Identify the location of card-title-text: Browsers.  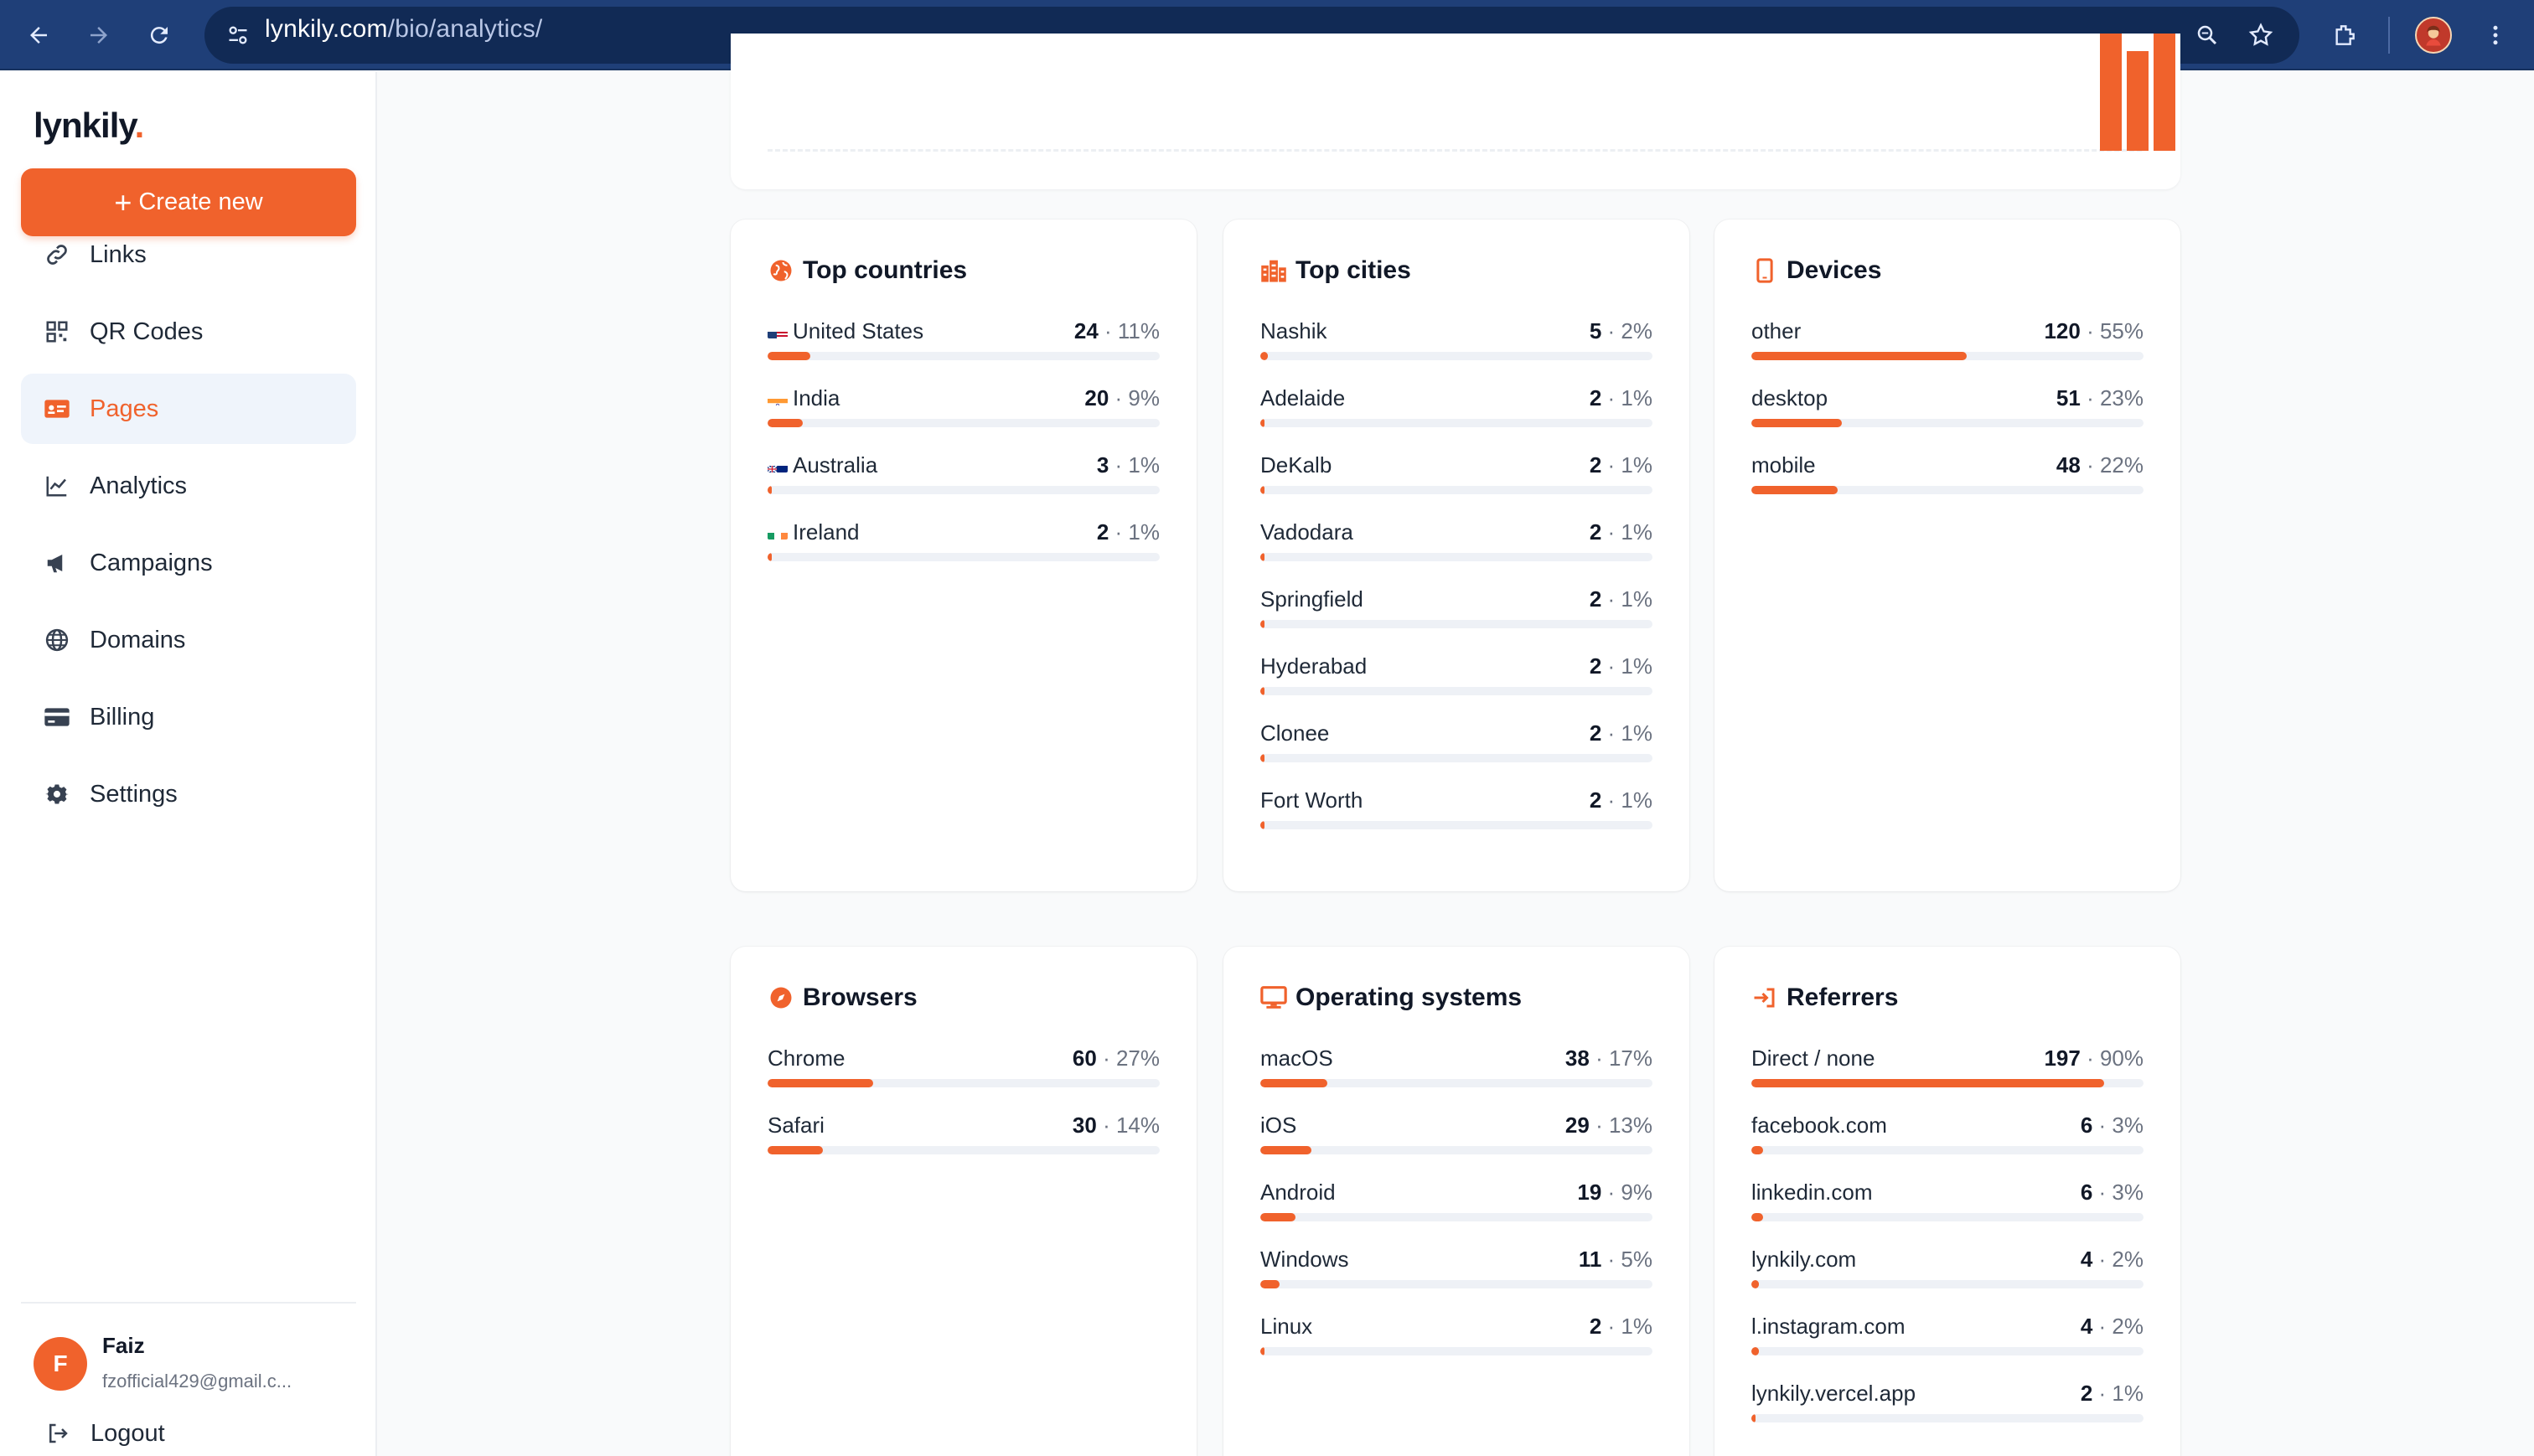
(860, 998).